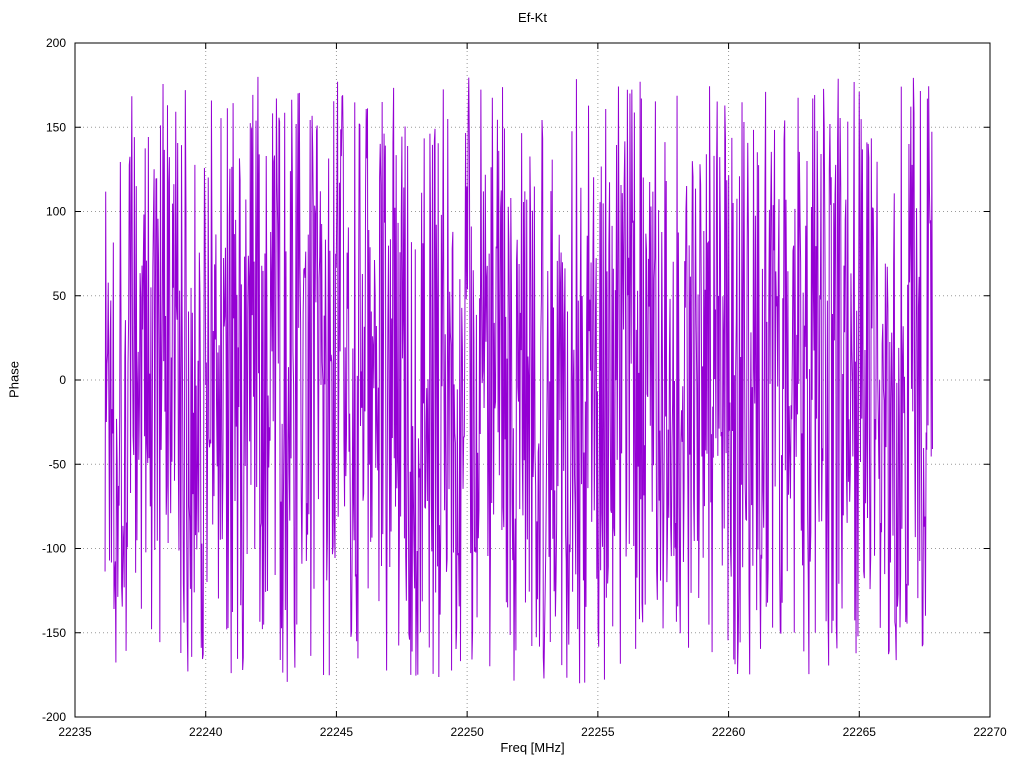  I want to click on y-tick-label: 50, so click(60, 296).